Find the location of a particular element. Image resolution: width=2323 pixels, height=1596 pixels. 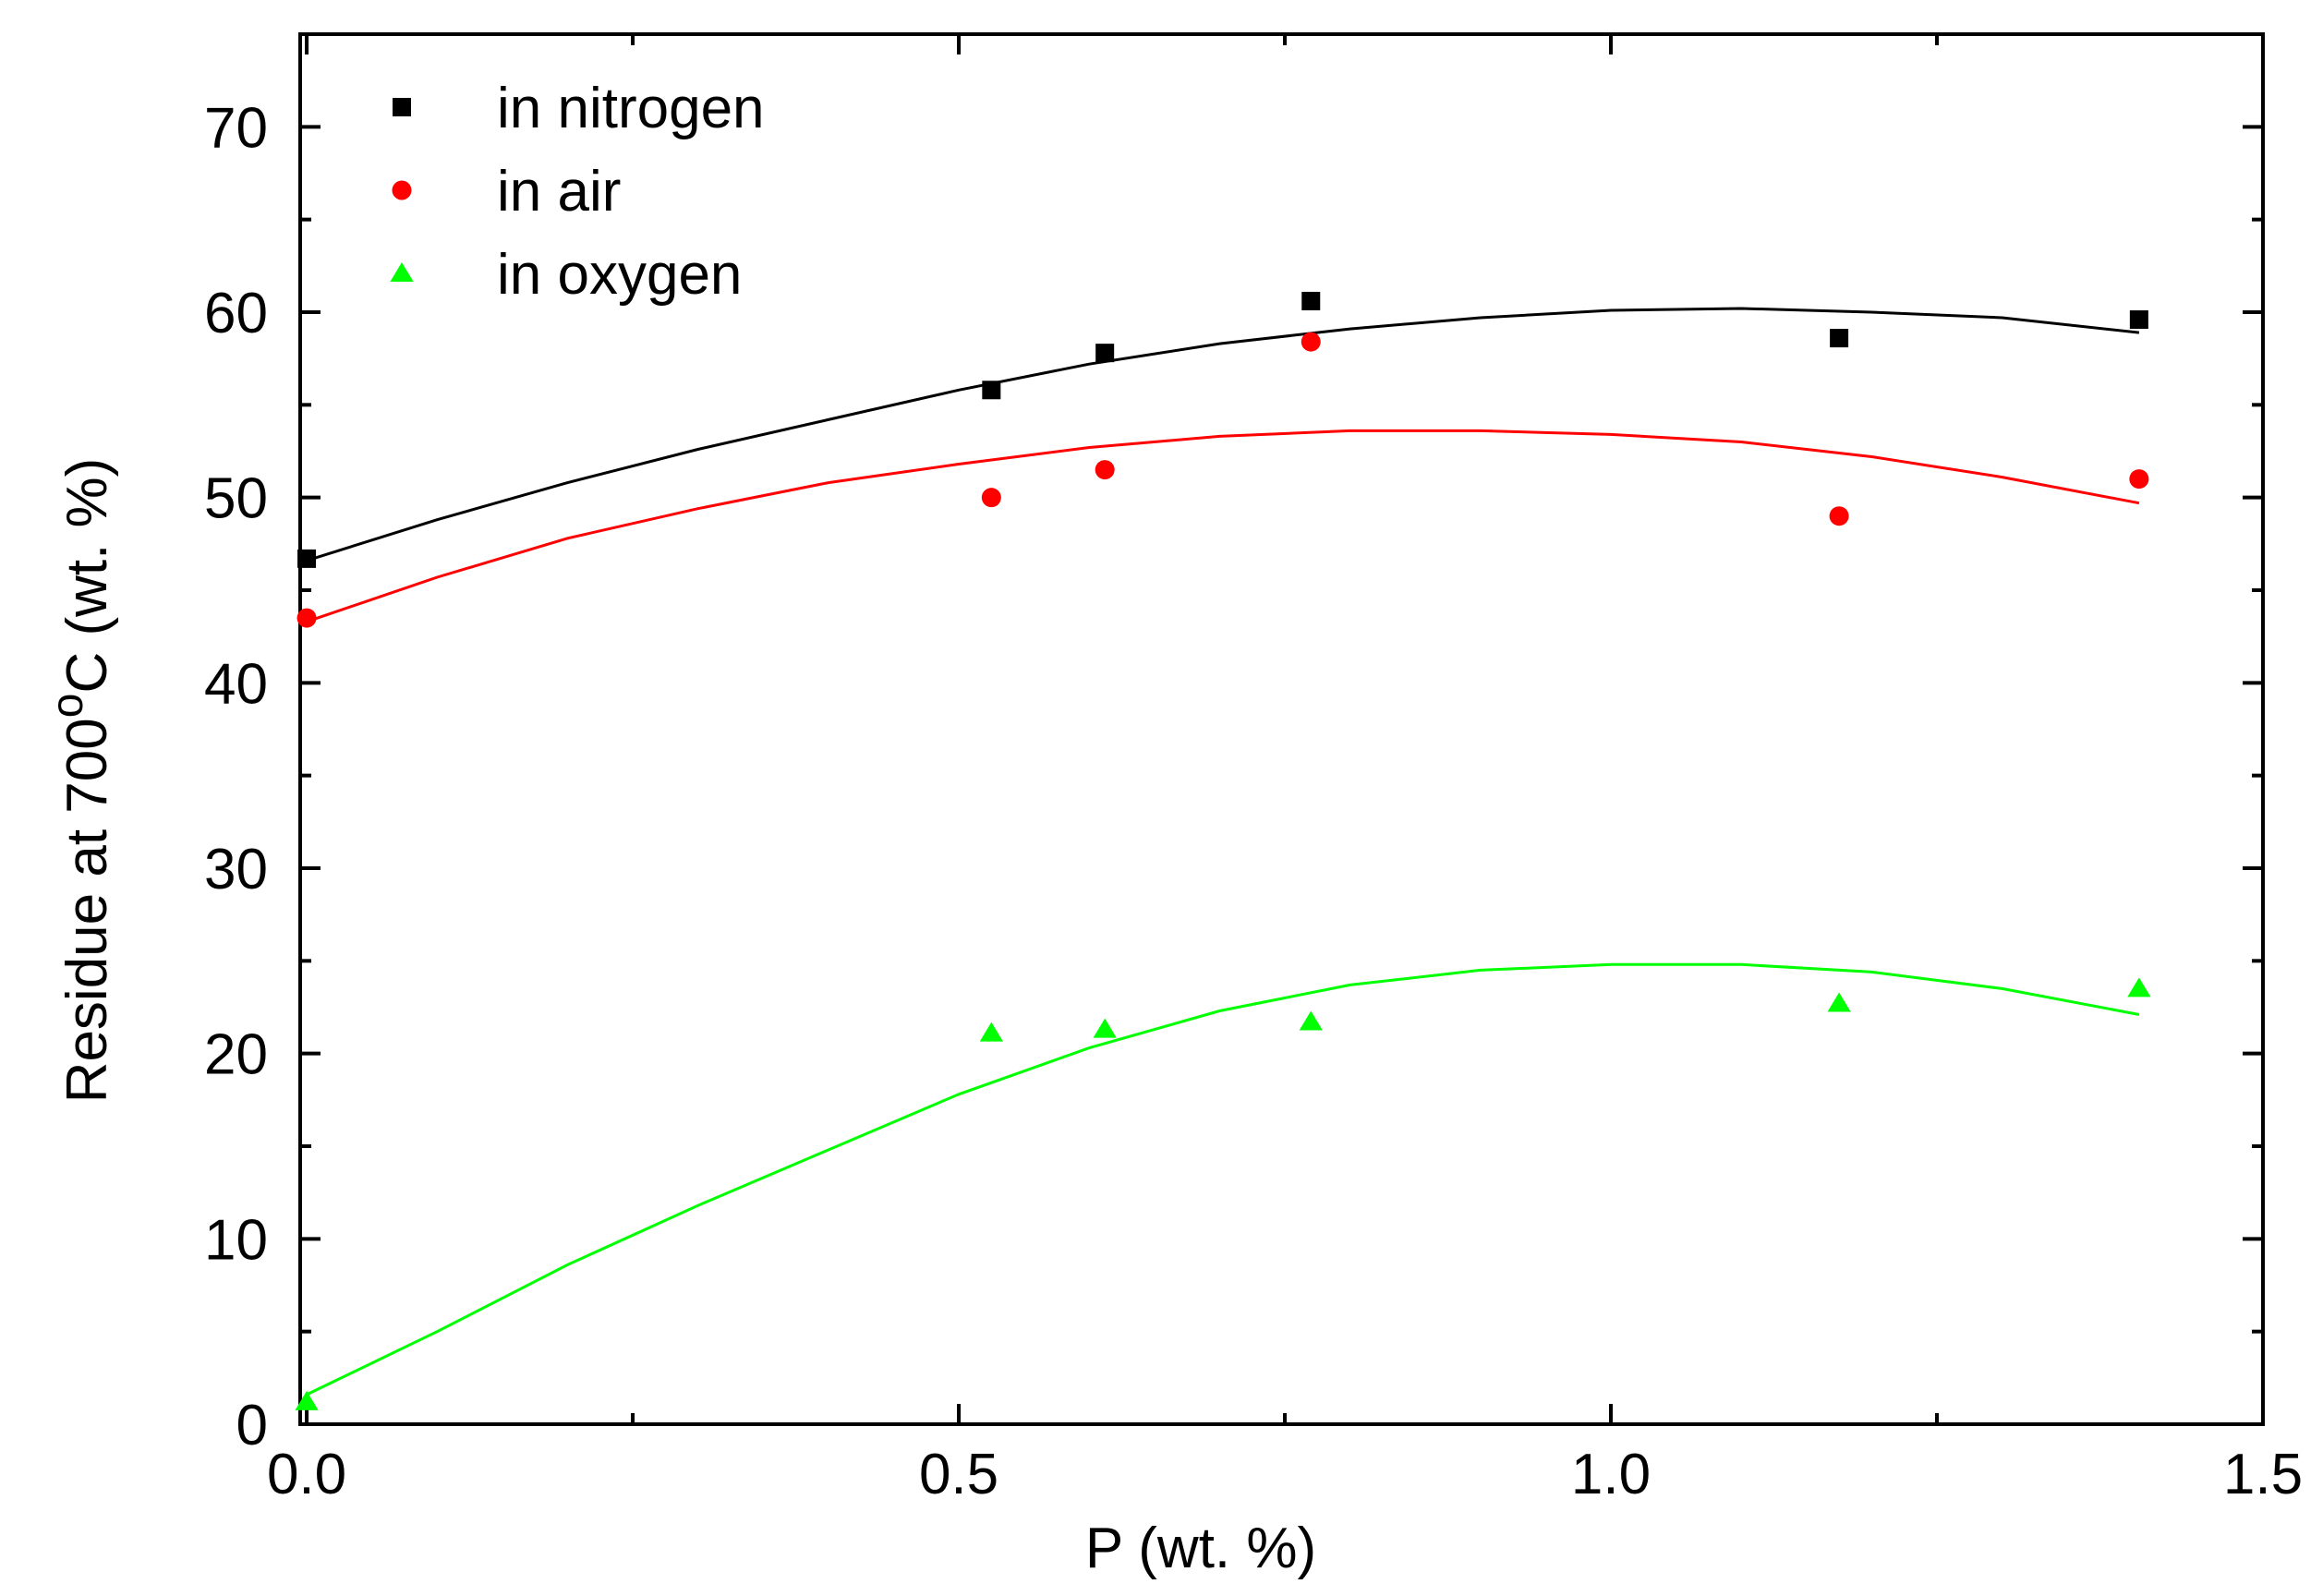

legend-marker-in-oxygen is located at coordinates (402, 272).